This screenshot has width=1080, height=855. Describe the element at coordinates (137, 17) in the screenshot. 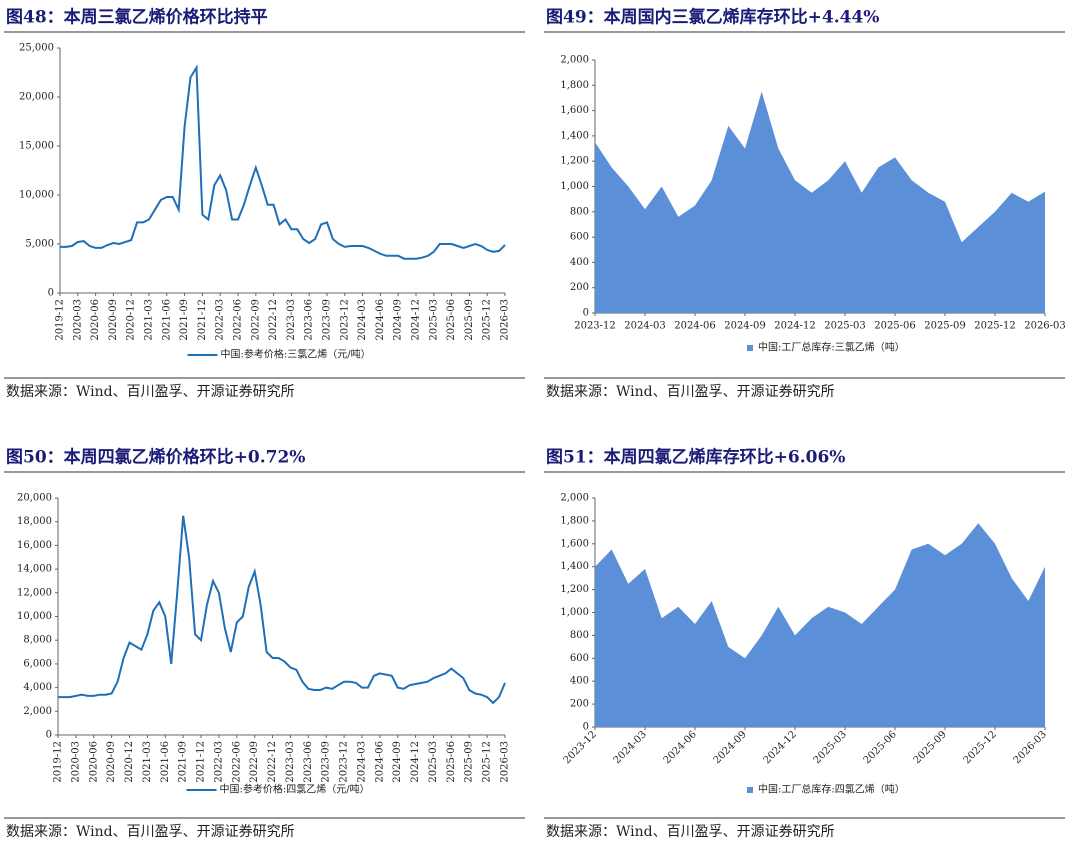

I see `chart-title: 图48：本周三氯乙烯价格环比持平` at that location.